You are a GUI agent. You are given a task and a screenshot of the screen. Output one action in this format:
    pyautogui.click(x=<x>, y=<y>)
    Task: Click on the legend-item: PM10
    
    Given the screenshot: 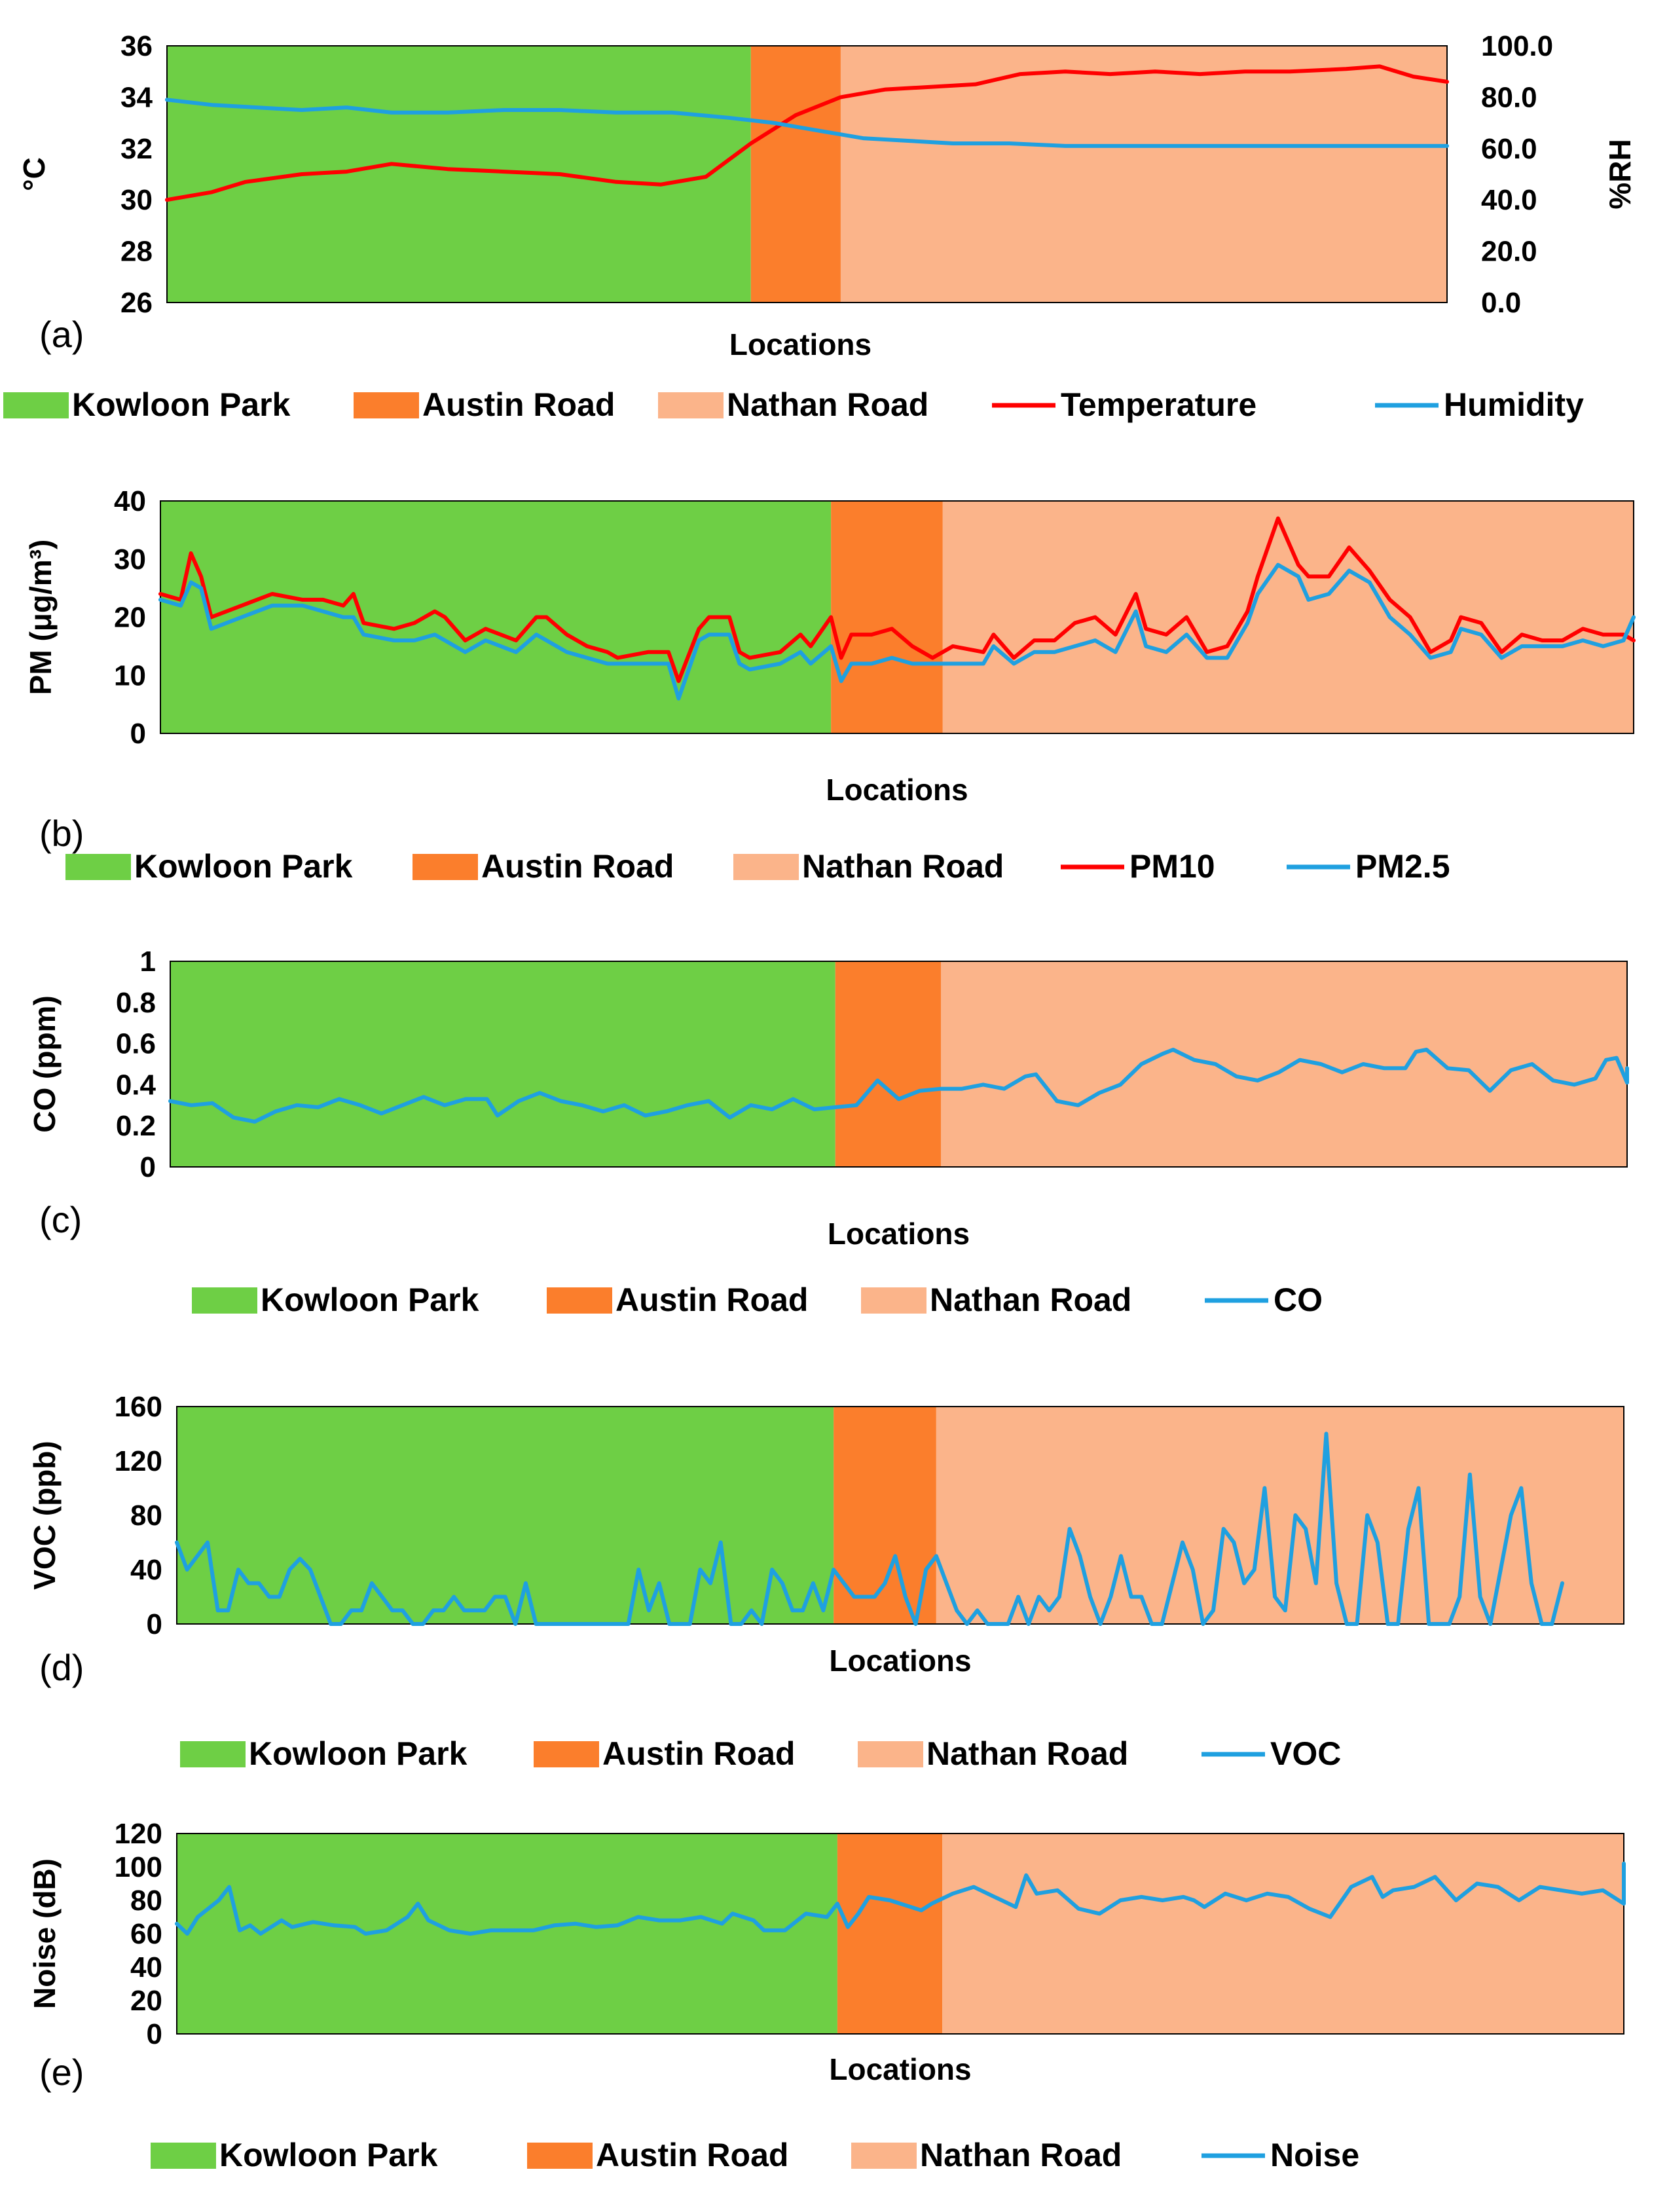 What is the action you would take?
    pyautogui.click(x=1138, y=867)
    